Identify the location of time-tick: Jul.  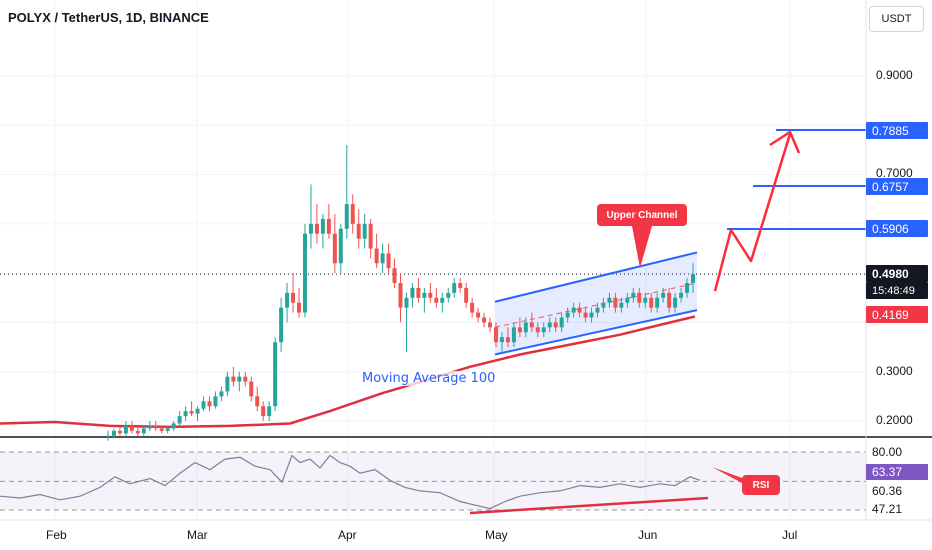
(790, 535).